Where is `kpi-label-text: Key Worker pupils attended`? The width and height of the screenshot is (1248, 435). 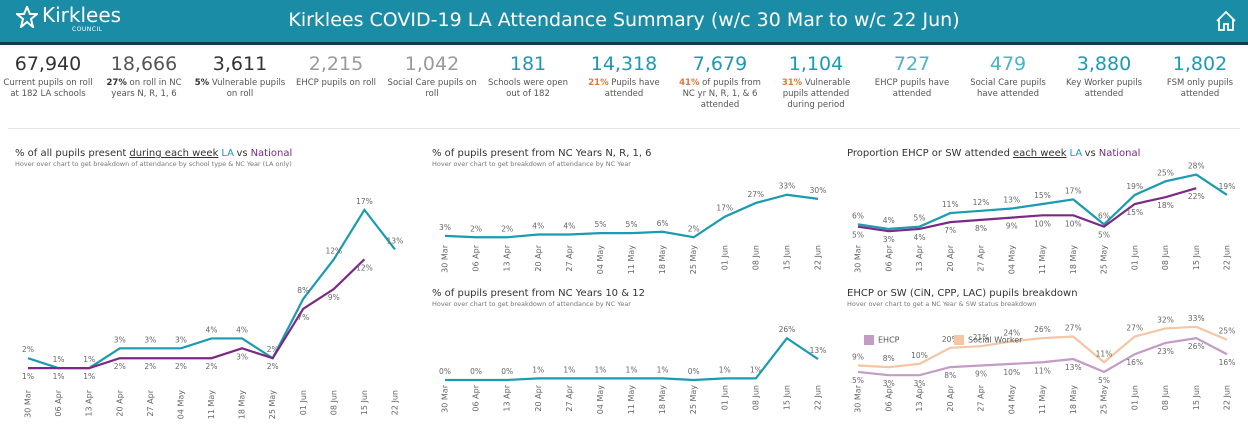
kpi-label-text: Key Worker pupils attended is located at coordinates (1104, 88).